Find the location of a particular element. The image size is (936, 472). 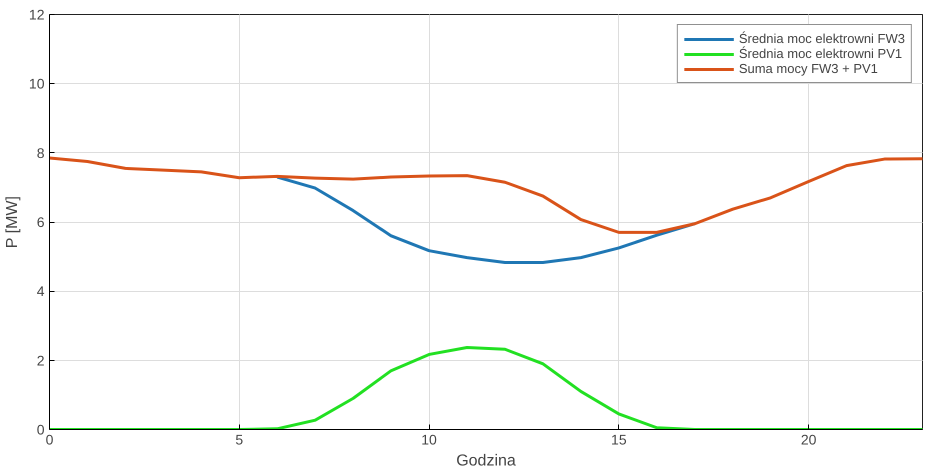

y-tick-label: 6 is located at coordinates (40, 222).